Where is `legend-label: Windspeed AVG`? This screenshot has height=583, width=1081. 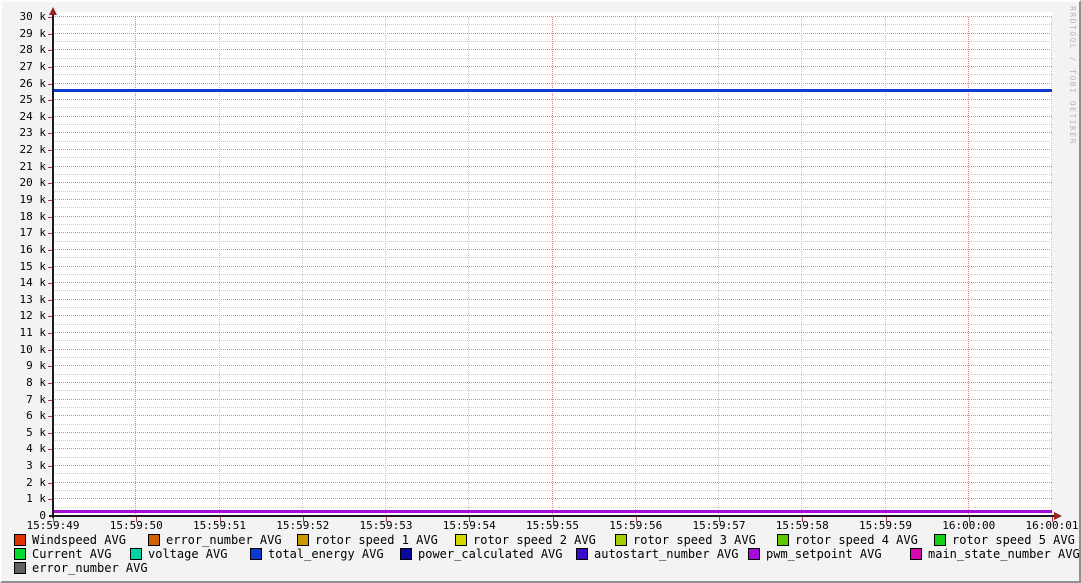
legend-label: Windspeed AVG is located at coordinates (79, 540).